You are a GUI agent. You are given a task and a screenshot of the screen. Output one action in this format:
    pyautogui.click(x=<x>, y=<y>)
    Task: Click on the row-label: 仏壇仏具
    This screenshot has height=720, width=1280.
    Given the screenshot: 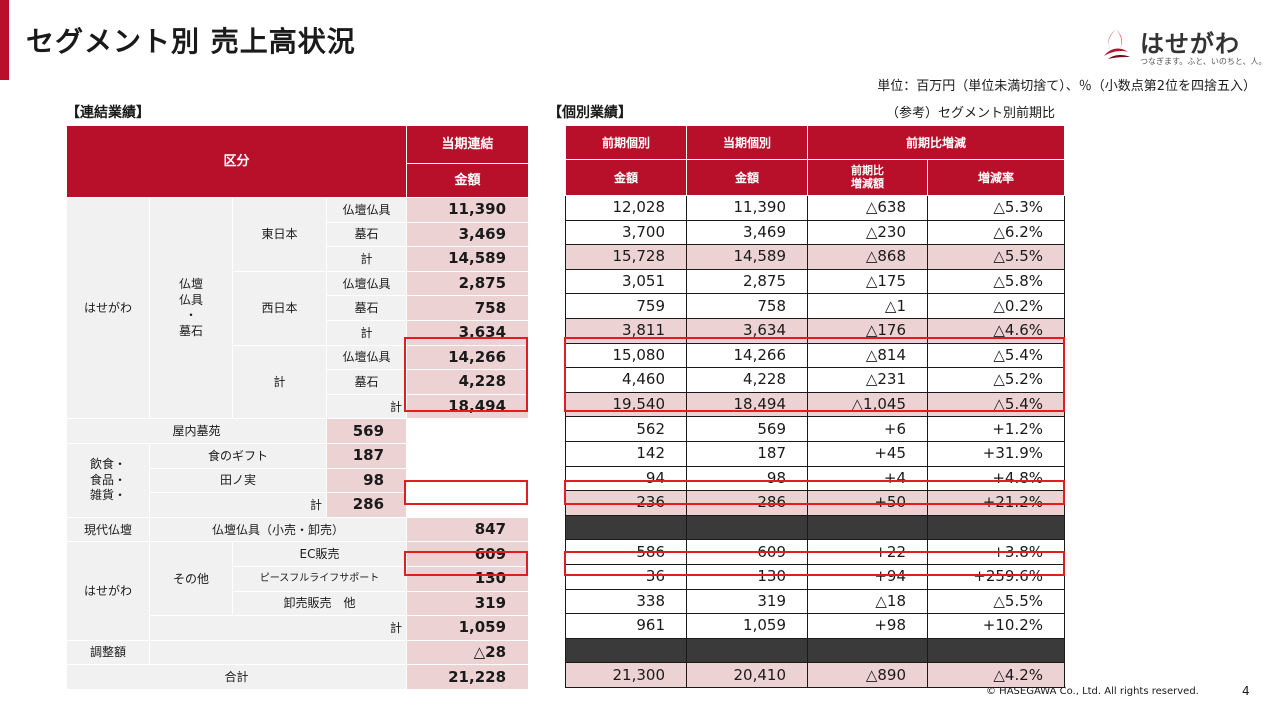 What is the action you would take?
    pyautogui.click(x=366, y=210)
    